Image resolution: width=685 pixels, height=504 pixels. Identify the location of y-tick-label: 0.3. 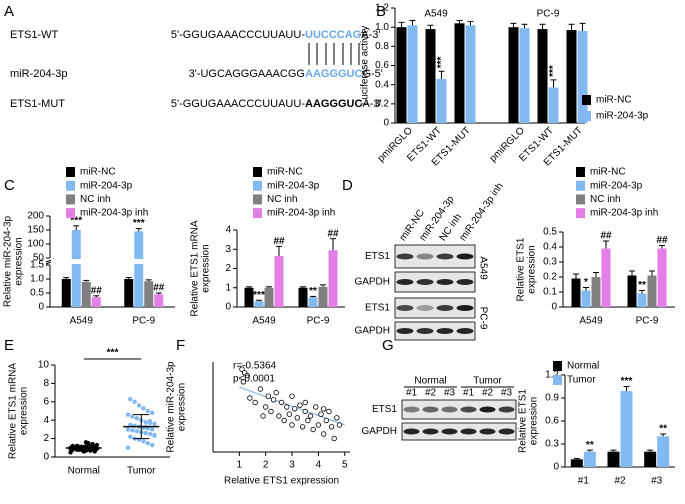
(552, 444).